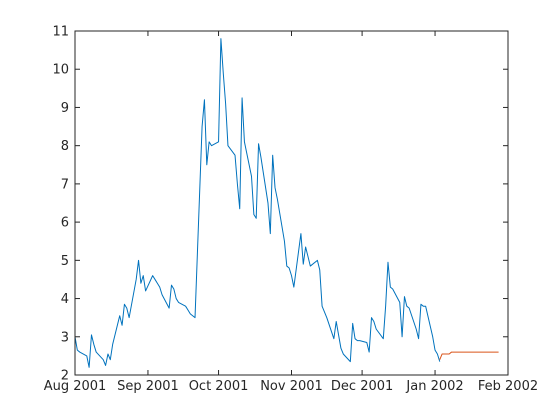  What do you see at coordinates (75, 386) in the screenshot?
I see `x-tick-label: Aug 2001` at bounding box center [75, 386].